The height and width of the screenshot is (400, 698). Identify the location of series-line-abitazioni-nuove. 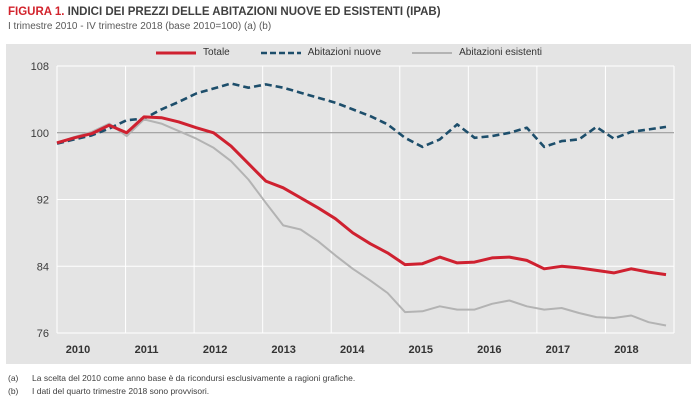
(361, 115).